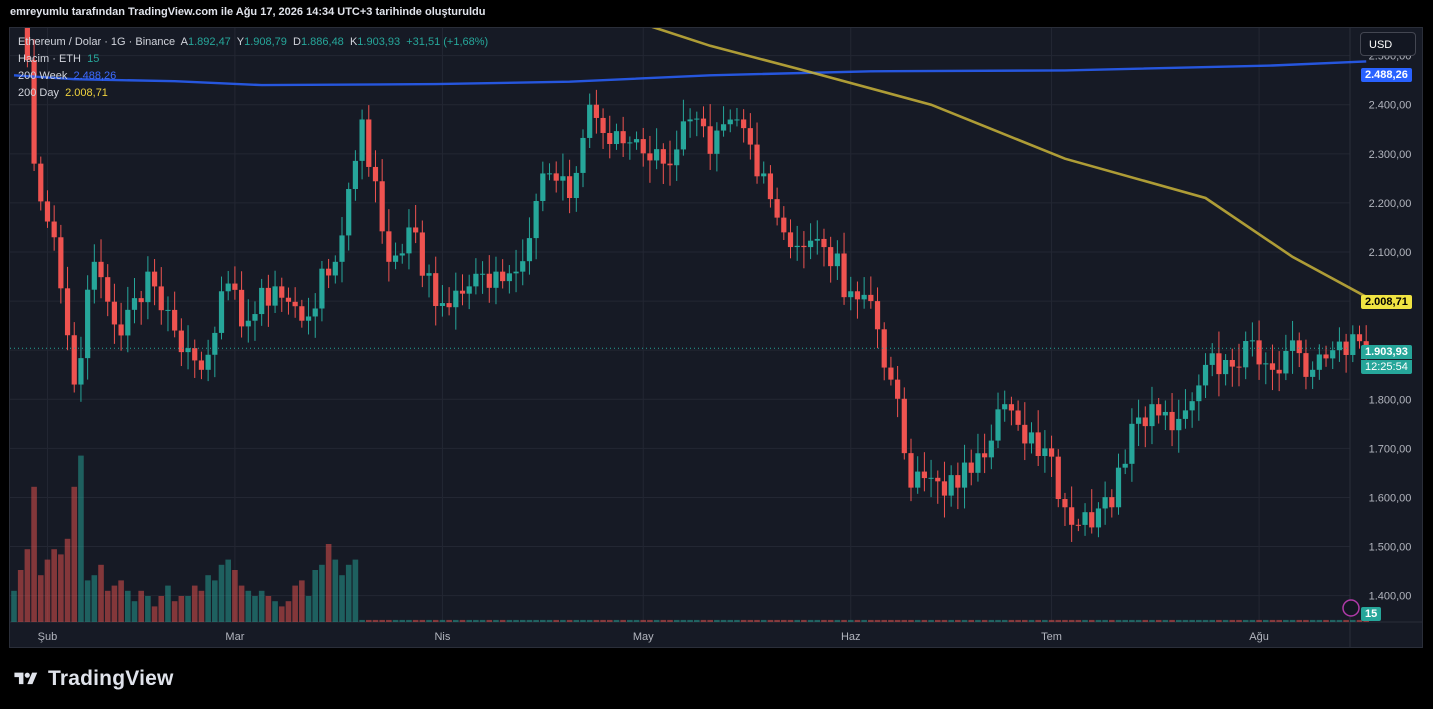 The image size is (1433, 709). Describe the element at coordinates (1386, 302) in the screenshot. I see `ma200d-price-tag: 2.008,71` at that location.